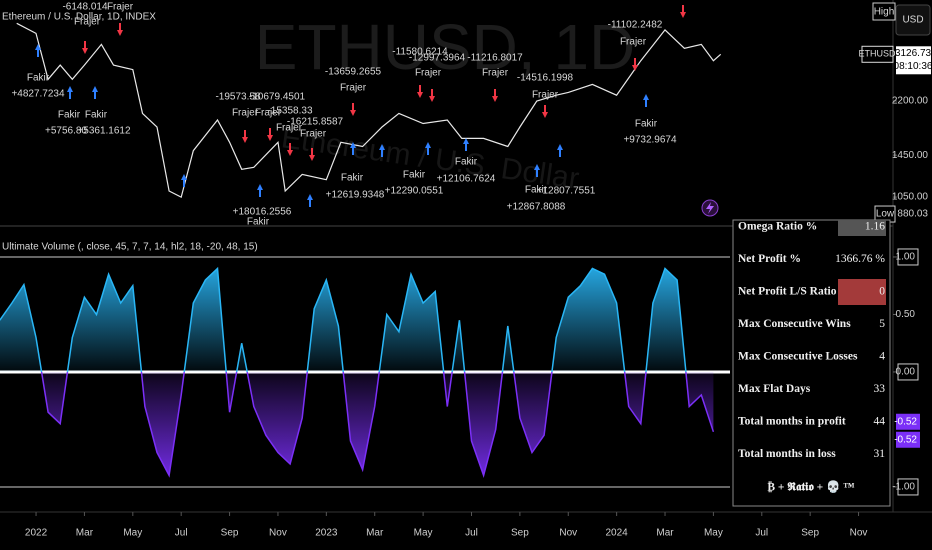 This screenshot has width=932, height=550. I want to click on table-footer: ₿ + 𝕽𝖆𝖙𝖎𝖔 + 💀 ™, so click(811, 487).